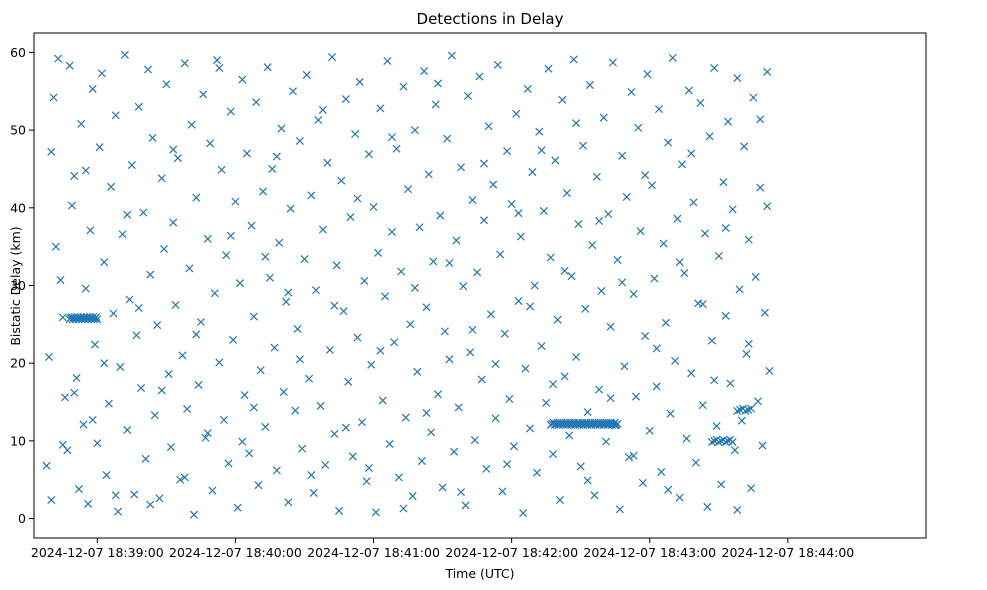 This screenshot has height=590, width=987. Describe the element at coordinates (15, 285) in the screenshot. I see `y-axis-label: Bistatic Delay (km)` at that location.